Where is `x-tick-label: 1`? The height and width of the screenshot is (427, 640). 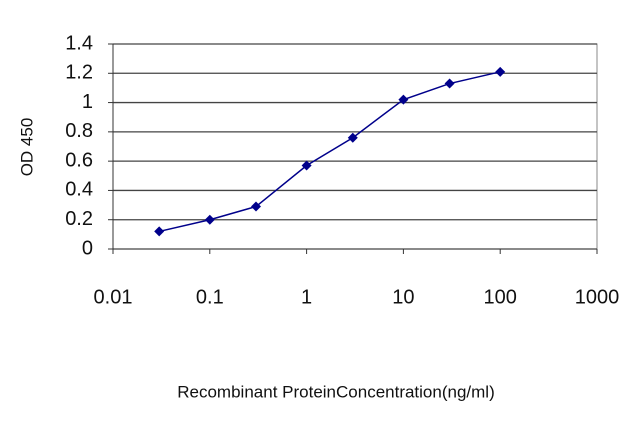 x-tick-label: 1 is located at coordinates (306, 297).